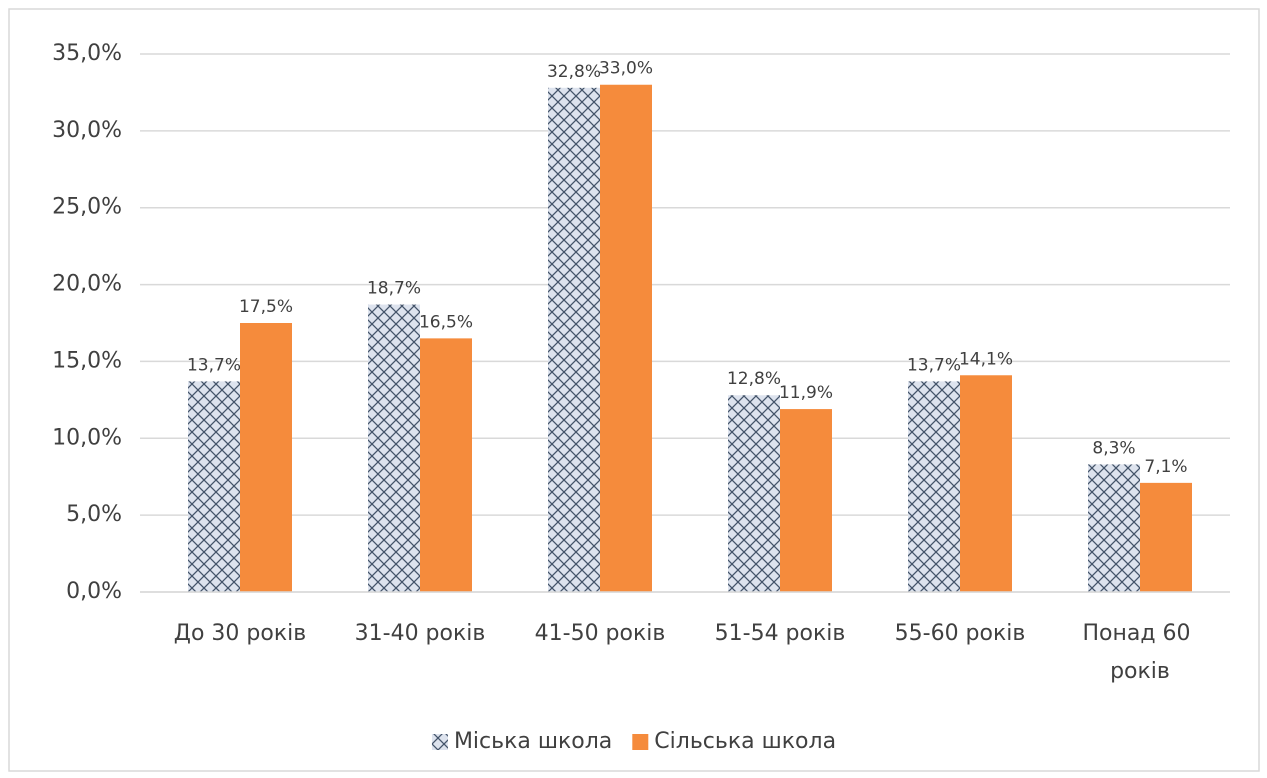 Image resolution: width=1267 pixels, height=778 pixels. I want to click on y-tick-label: 10,0%, so click(87, 437).